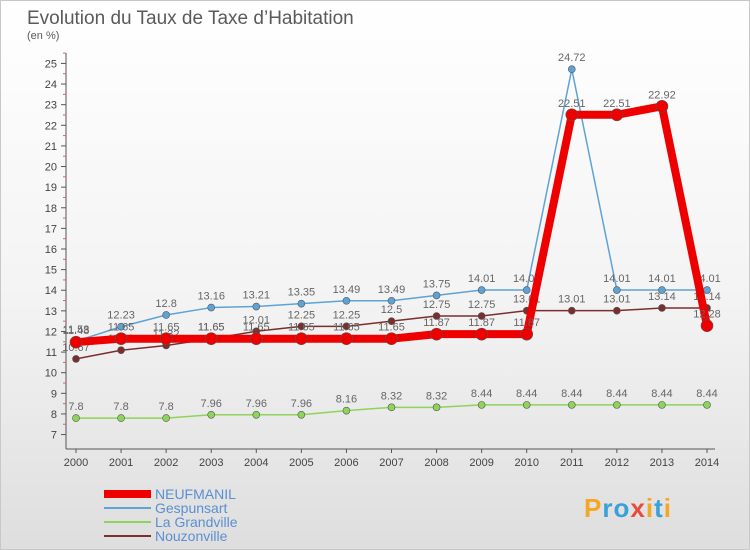 This screenshot has height=550, width=750. I want to click on legend-label: Gespunsart, so click(191, 508).